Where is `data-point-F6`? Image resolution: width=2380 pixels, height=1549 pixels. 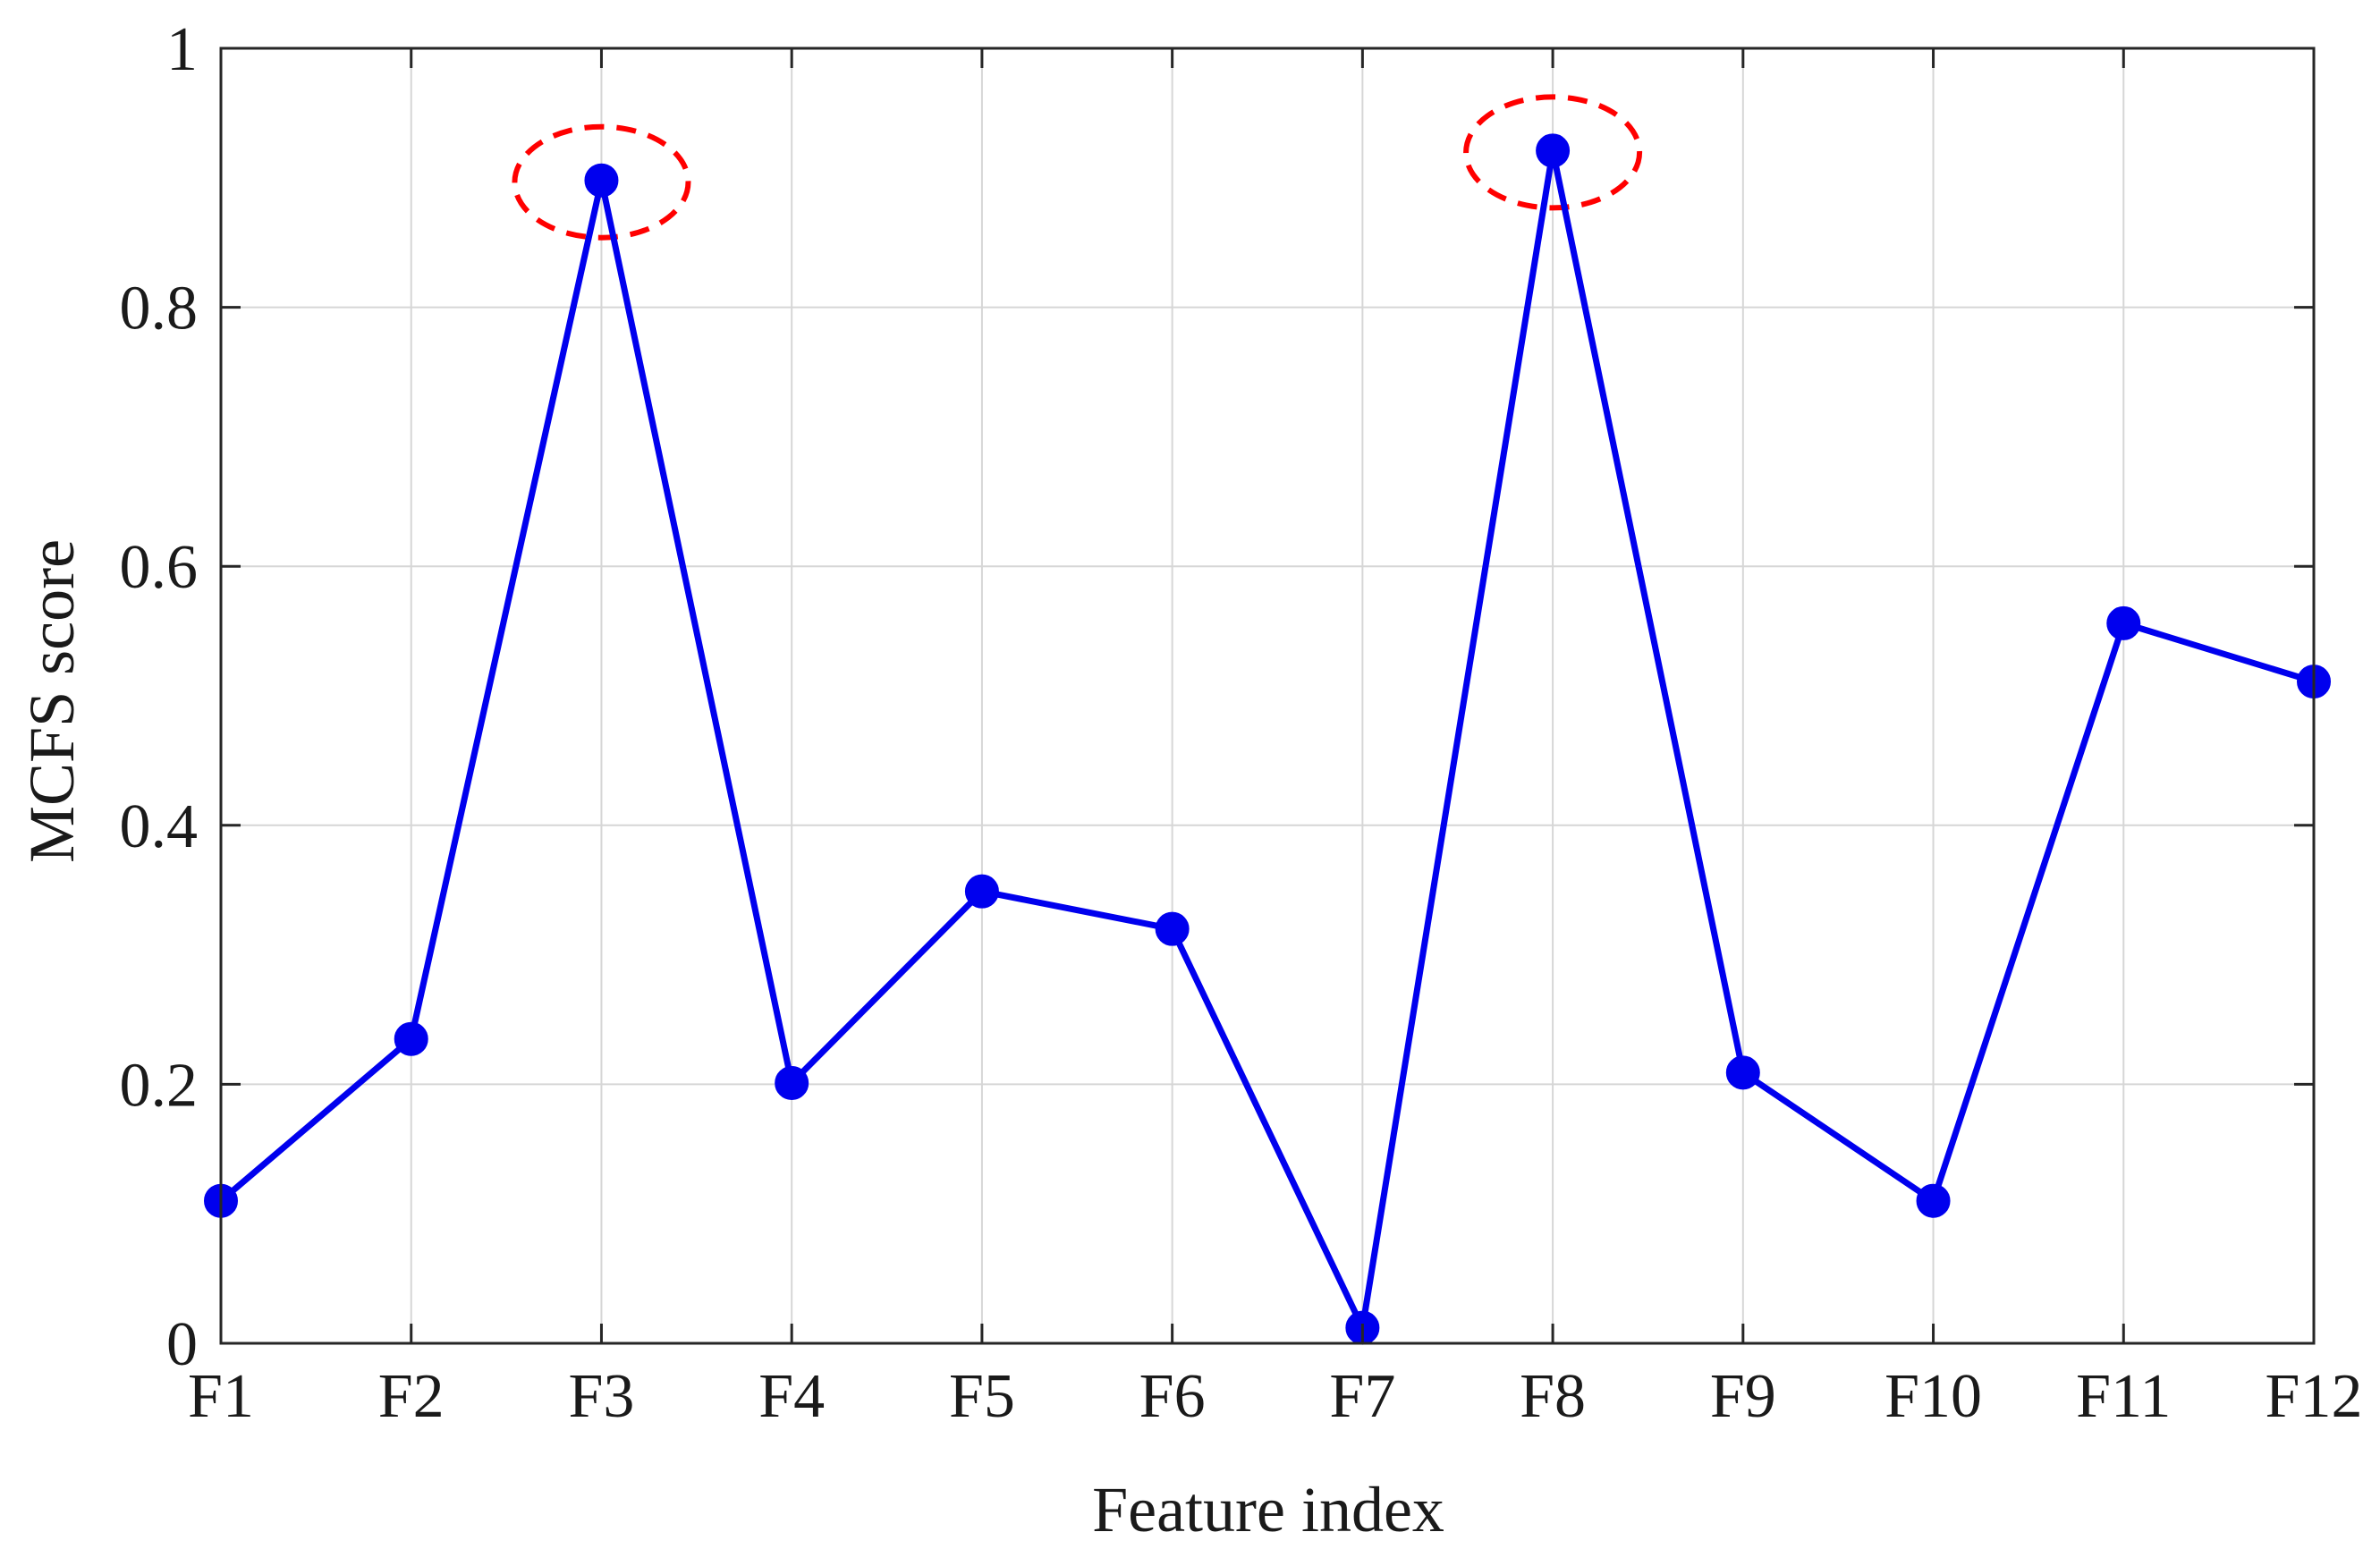 data-point-F6 is located at coordinates (1172, 928).